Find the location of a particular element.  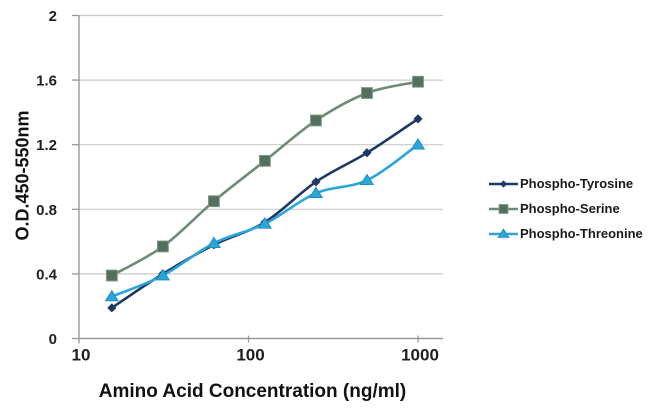

legend-label: Phospho-Threonine is located at coordinates (581, 233).